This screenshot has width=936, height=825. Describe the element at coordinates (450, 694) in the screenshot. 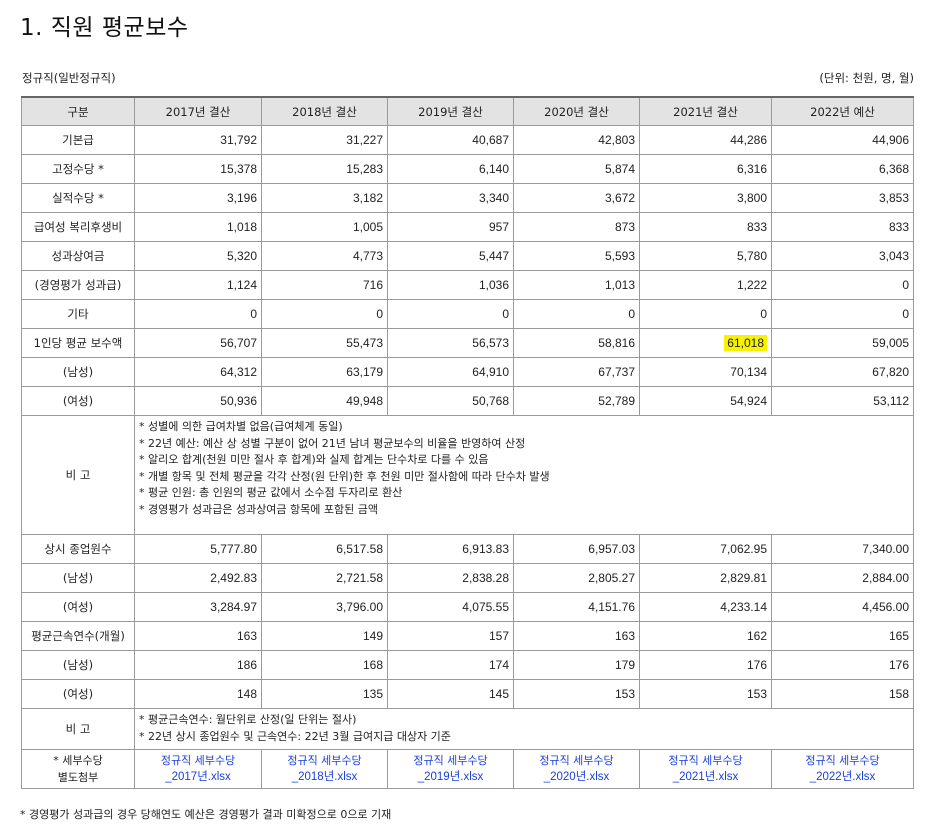

I see `value-cell: 145` at that location.